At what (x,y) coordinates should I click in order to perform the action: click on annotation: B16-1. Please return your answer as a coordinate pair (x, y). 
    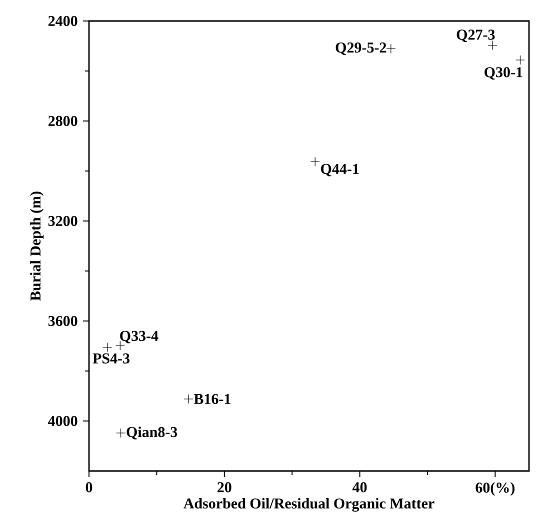
    Looking at the image, I should click on (212, 399).